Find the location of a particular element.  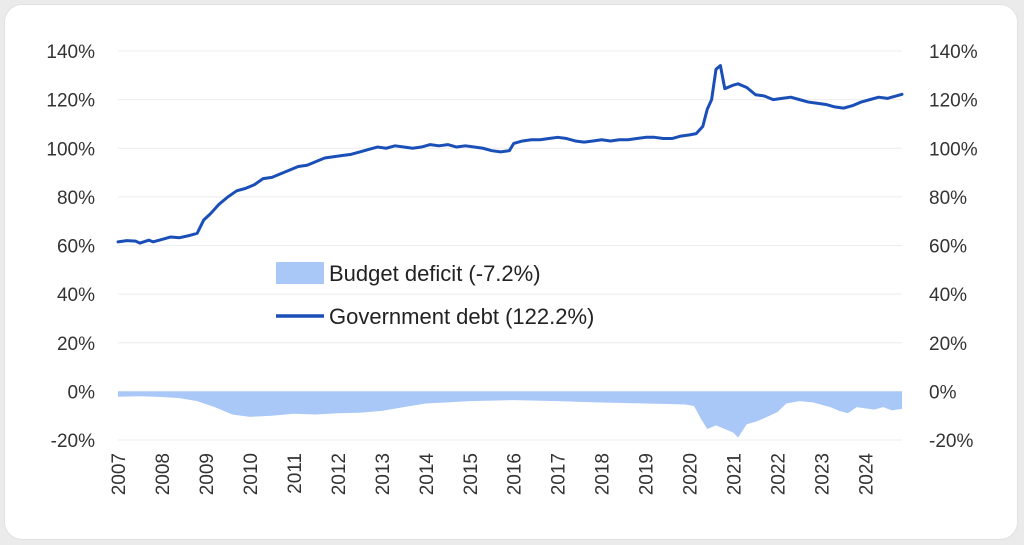

y-tick-label-right: 0% is located at coordinates (943, 392).